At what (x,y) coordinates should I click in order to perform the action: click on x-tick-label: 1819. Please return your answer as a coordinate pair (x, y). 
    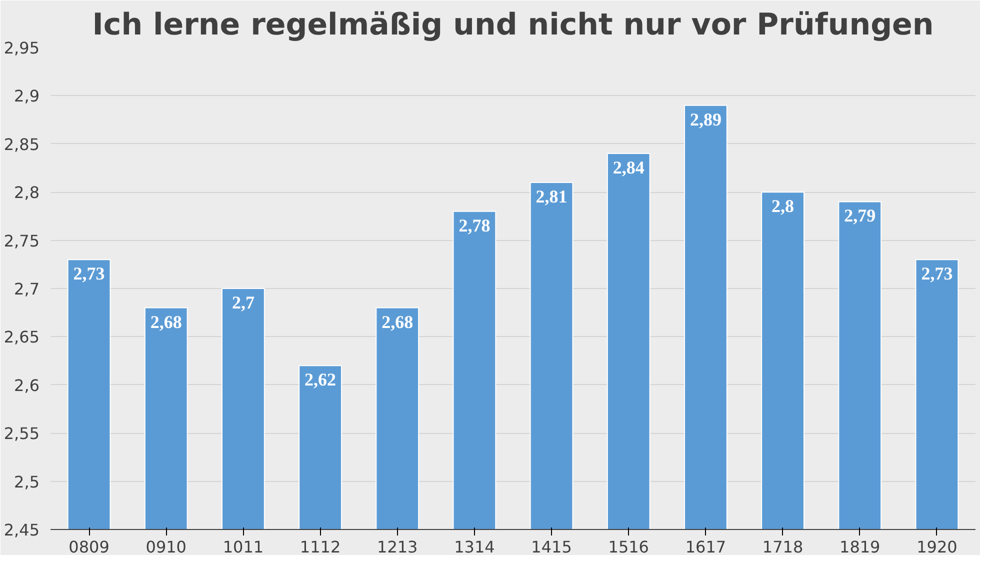
    Looking at the image, I should click on (860, 547).